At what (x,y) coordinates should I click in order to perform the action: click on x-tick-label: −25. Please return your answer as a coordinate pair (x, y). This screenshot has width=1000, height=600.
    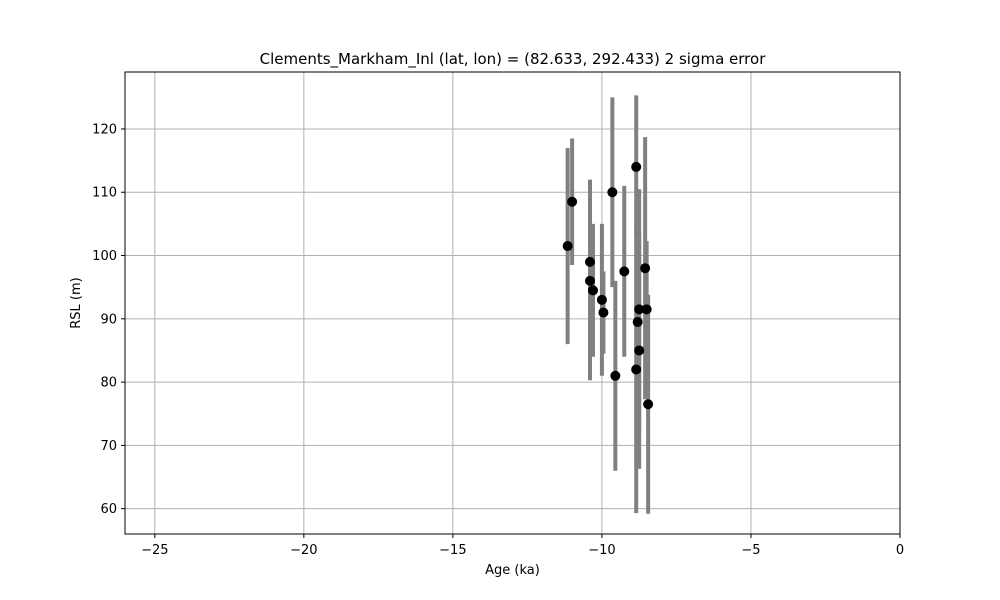
    Looking at the image, I should click on (154, 550).